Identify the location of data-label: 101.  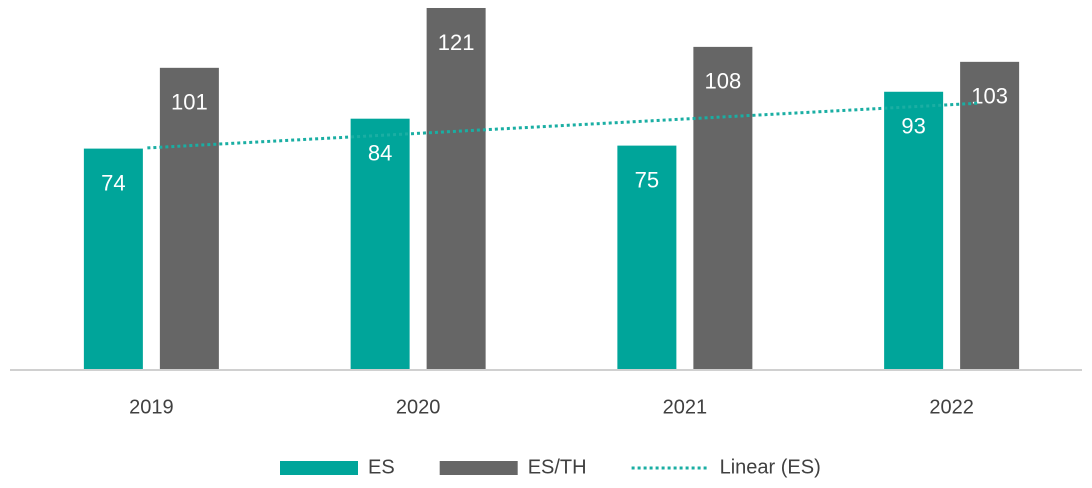
(189, 102).